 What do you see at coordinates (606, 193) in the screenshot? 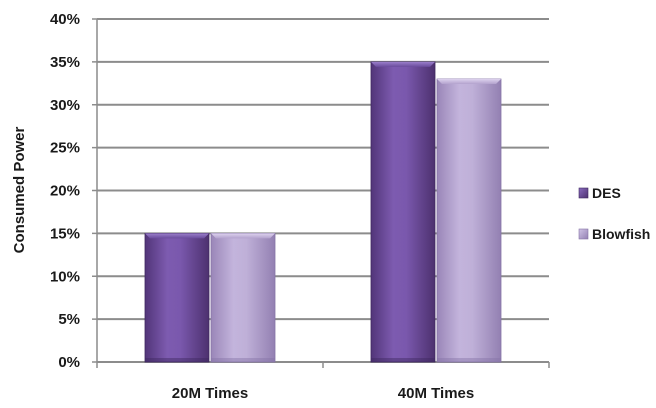
I see `legend-label: DES` at bounding box center [606, 193].